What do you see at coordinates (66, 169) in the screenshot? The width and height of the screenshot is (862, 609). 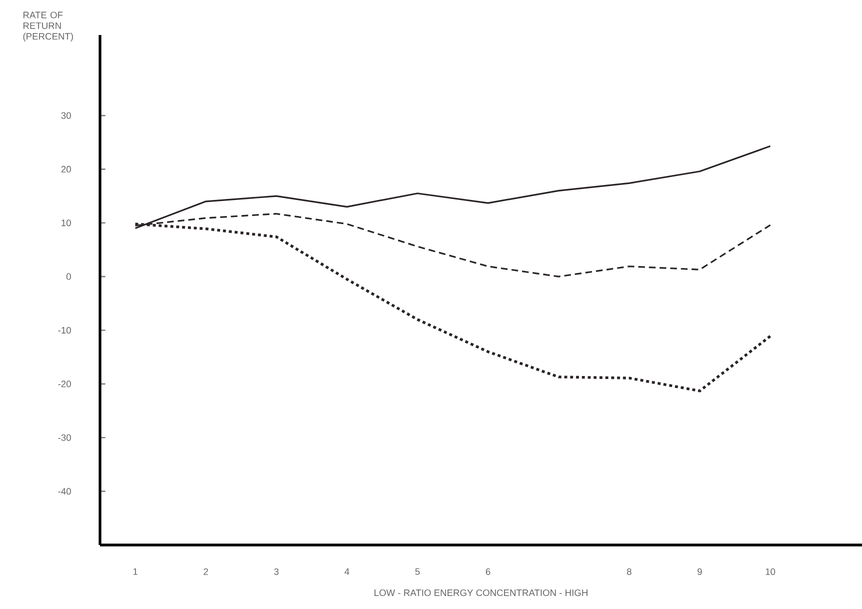 I see `y-tick-label: 20` at bounding box center [66, 169].